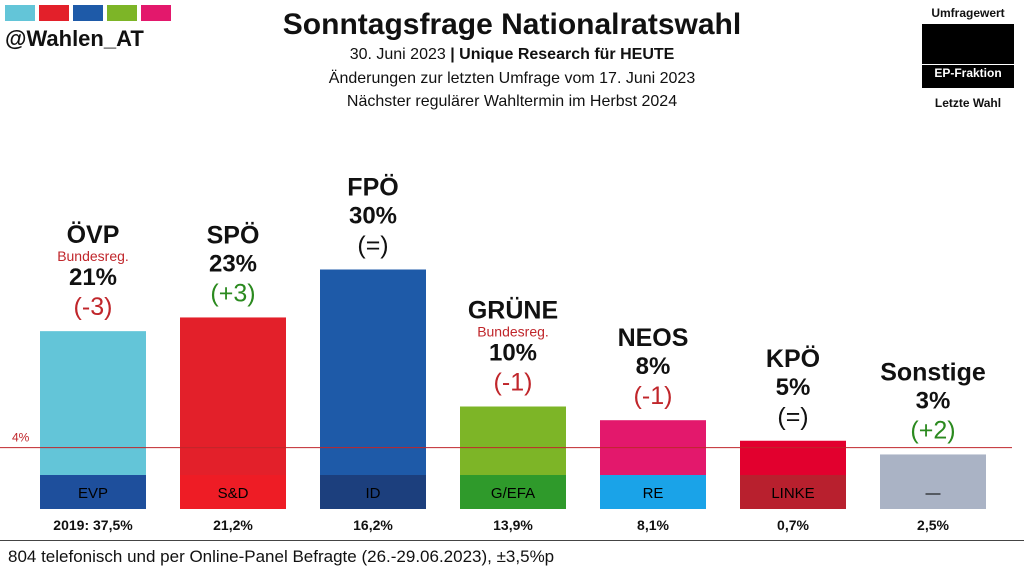 This screenshot has width=1024, height=577. I want to click on ep-group-label-3: G/EFA, so click(513, 493).